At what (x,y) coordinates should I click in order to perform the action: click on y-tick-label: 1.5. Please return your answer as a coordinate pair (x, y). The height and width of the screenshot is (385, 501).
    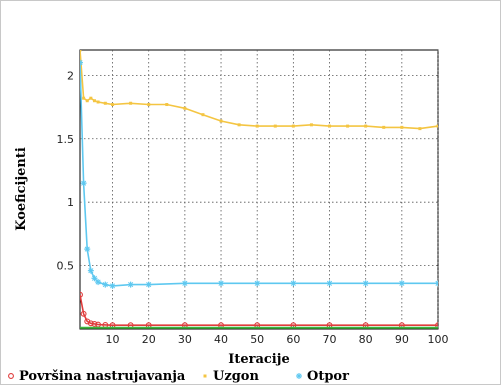
    Looking at the image, I should click on (66, 139).